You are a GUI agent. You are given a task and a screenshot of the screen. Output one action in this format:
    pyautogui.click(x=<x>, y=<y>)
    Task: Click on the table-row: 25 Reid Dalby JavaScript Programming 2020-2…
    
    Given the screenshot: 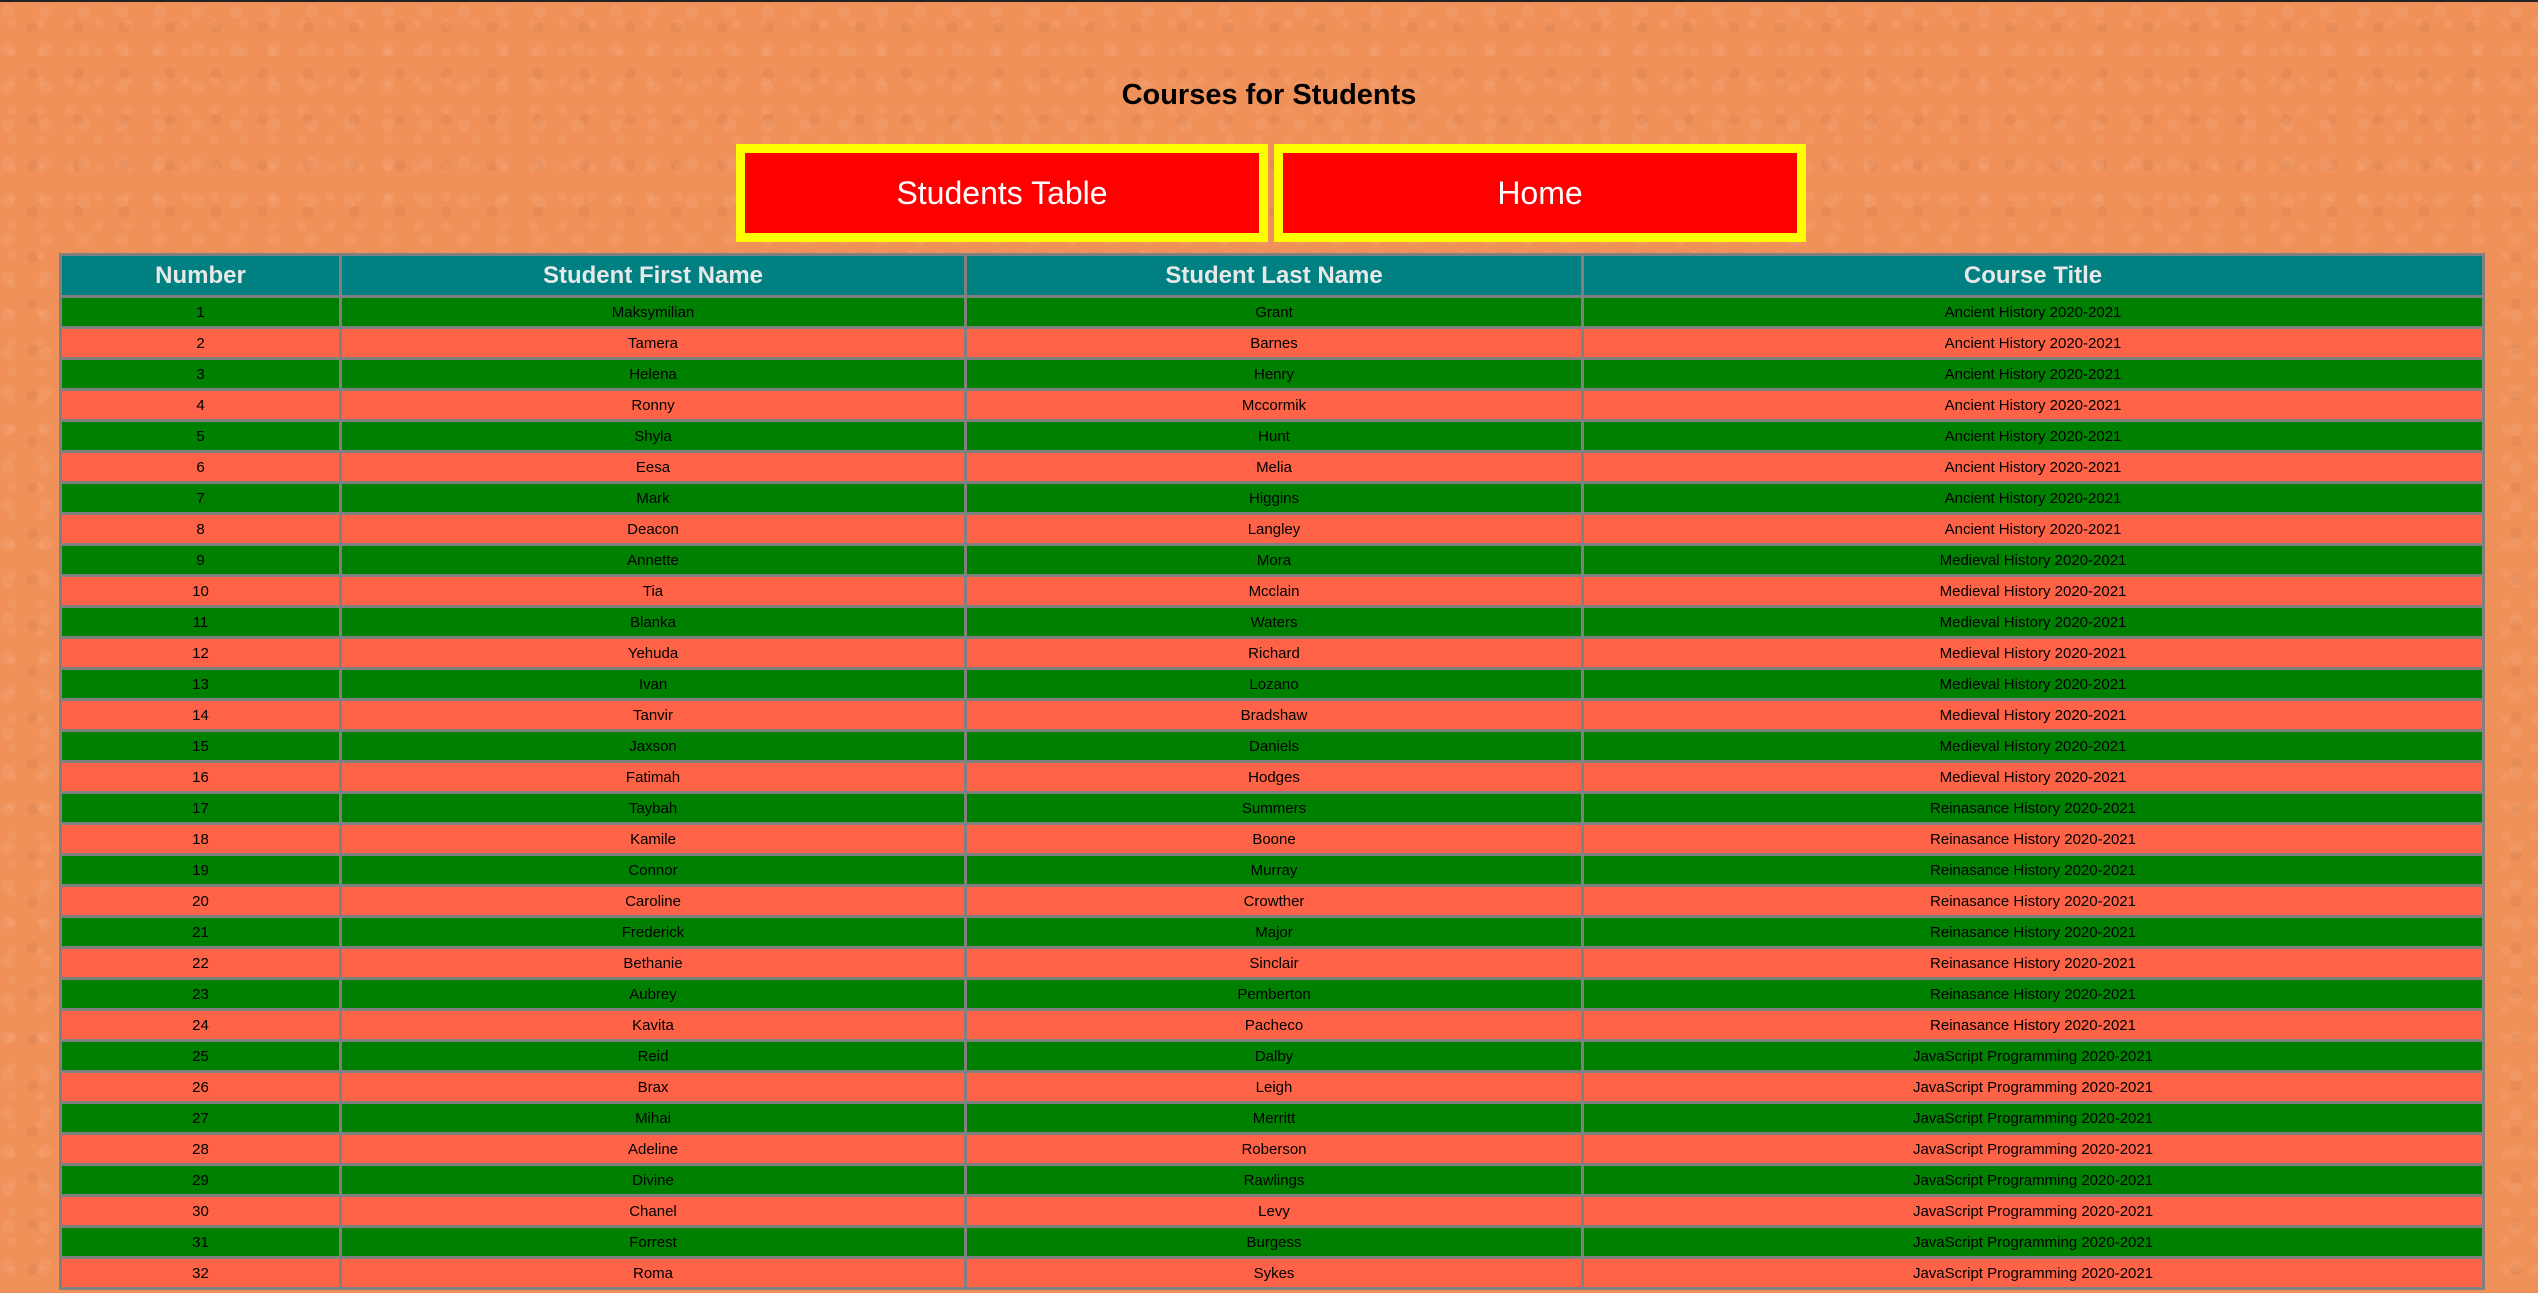 What is the action you would take?
    pyautogui.click(x=1272, y=1056)
    